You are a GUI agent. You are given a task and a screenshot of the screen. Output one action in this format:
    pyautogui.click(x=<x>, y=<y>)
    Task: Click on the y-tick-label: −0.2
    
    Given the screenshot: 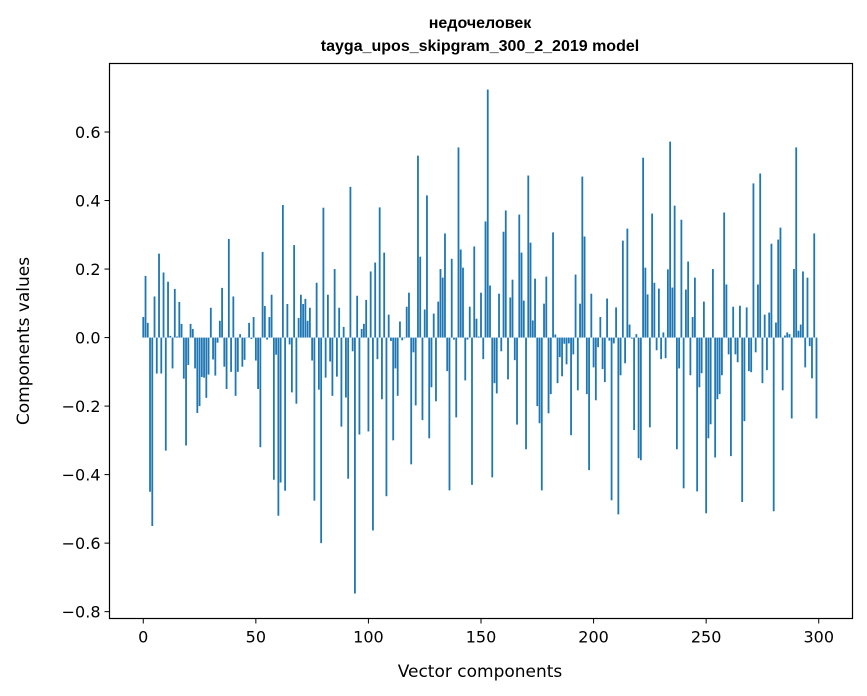 What is the action you would take?
    pyautogui.click(x=81, y=406)
    